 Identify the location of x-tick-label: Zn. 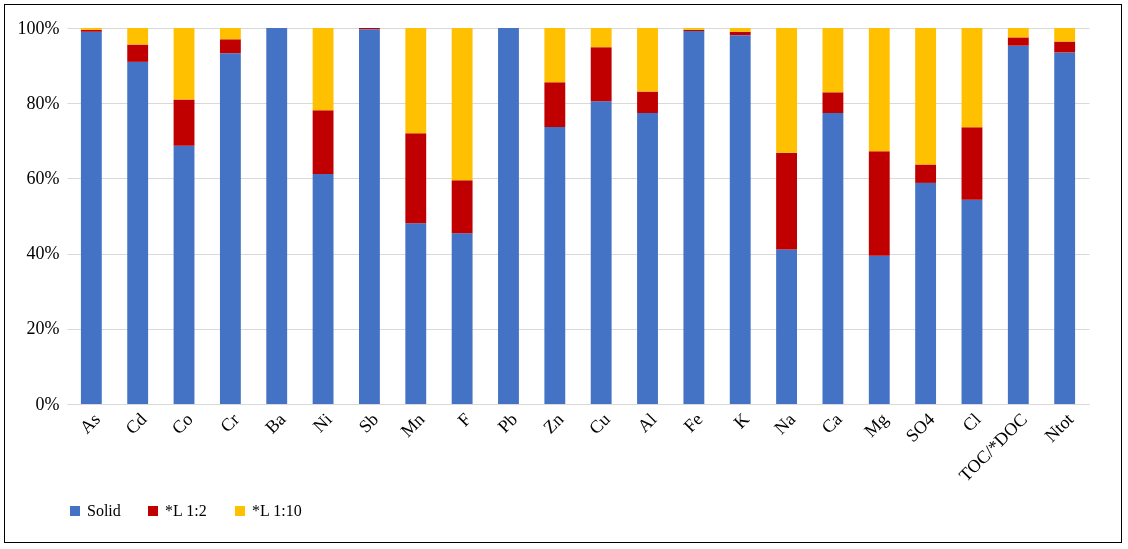
(553, 423).